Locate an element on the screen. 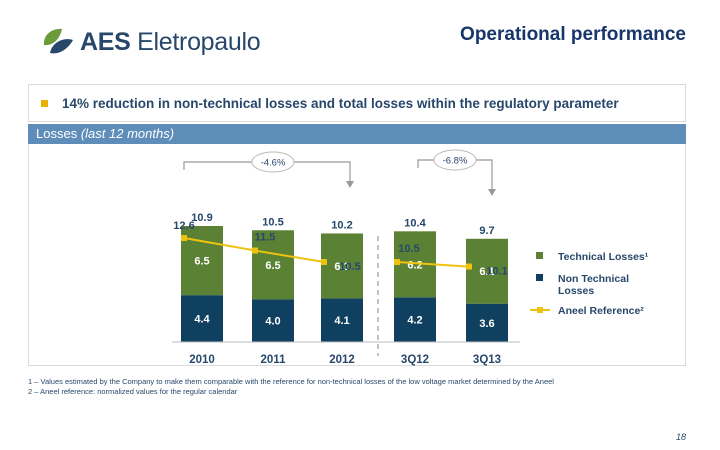  logo-text: AES Eletropaulo is located at coordinates (170, 42).